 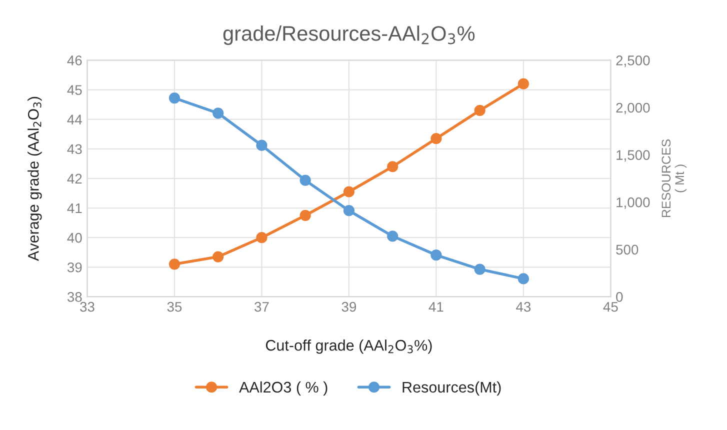 I want to click on y-tick-label: 38, so click(x=74, y=297).